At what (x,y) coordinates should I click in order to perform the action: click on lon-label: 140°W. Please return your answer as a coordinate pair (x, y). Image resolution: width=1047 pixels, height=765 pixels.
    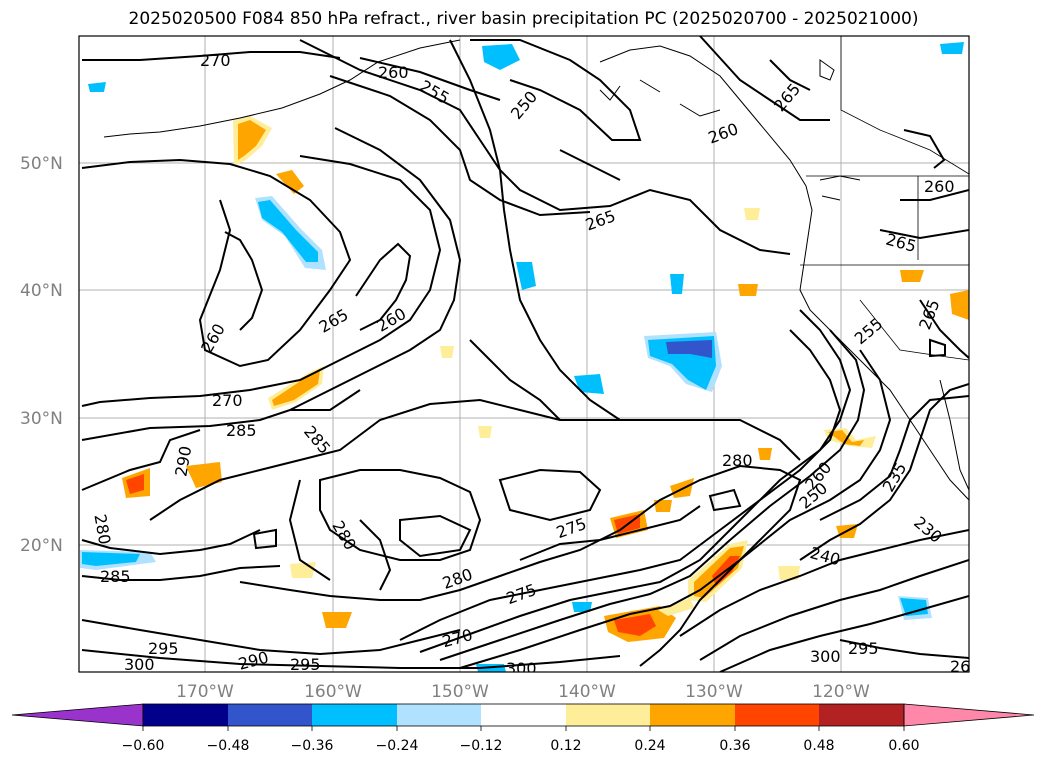
    Looking at the image, I should click on (587, 692).